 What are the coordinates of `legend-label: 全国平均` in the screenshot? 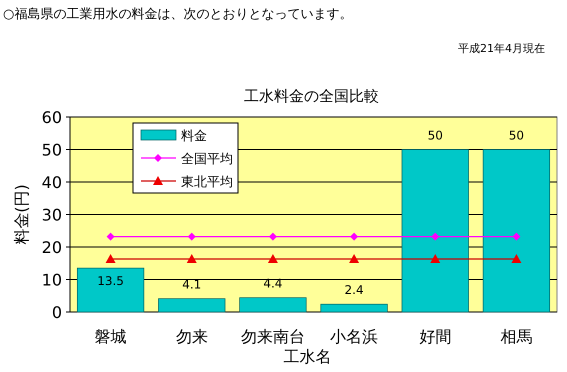 It's located at (207, 159).